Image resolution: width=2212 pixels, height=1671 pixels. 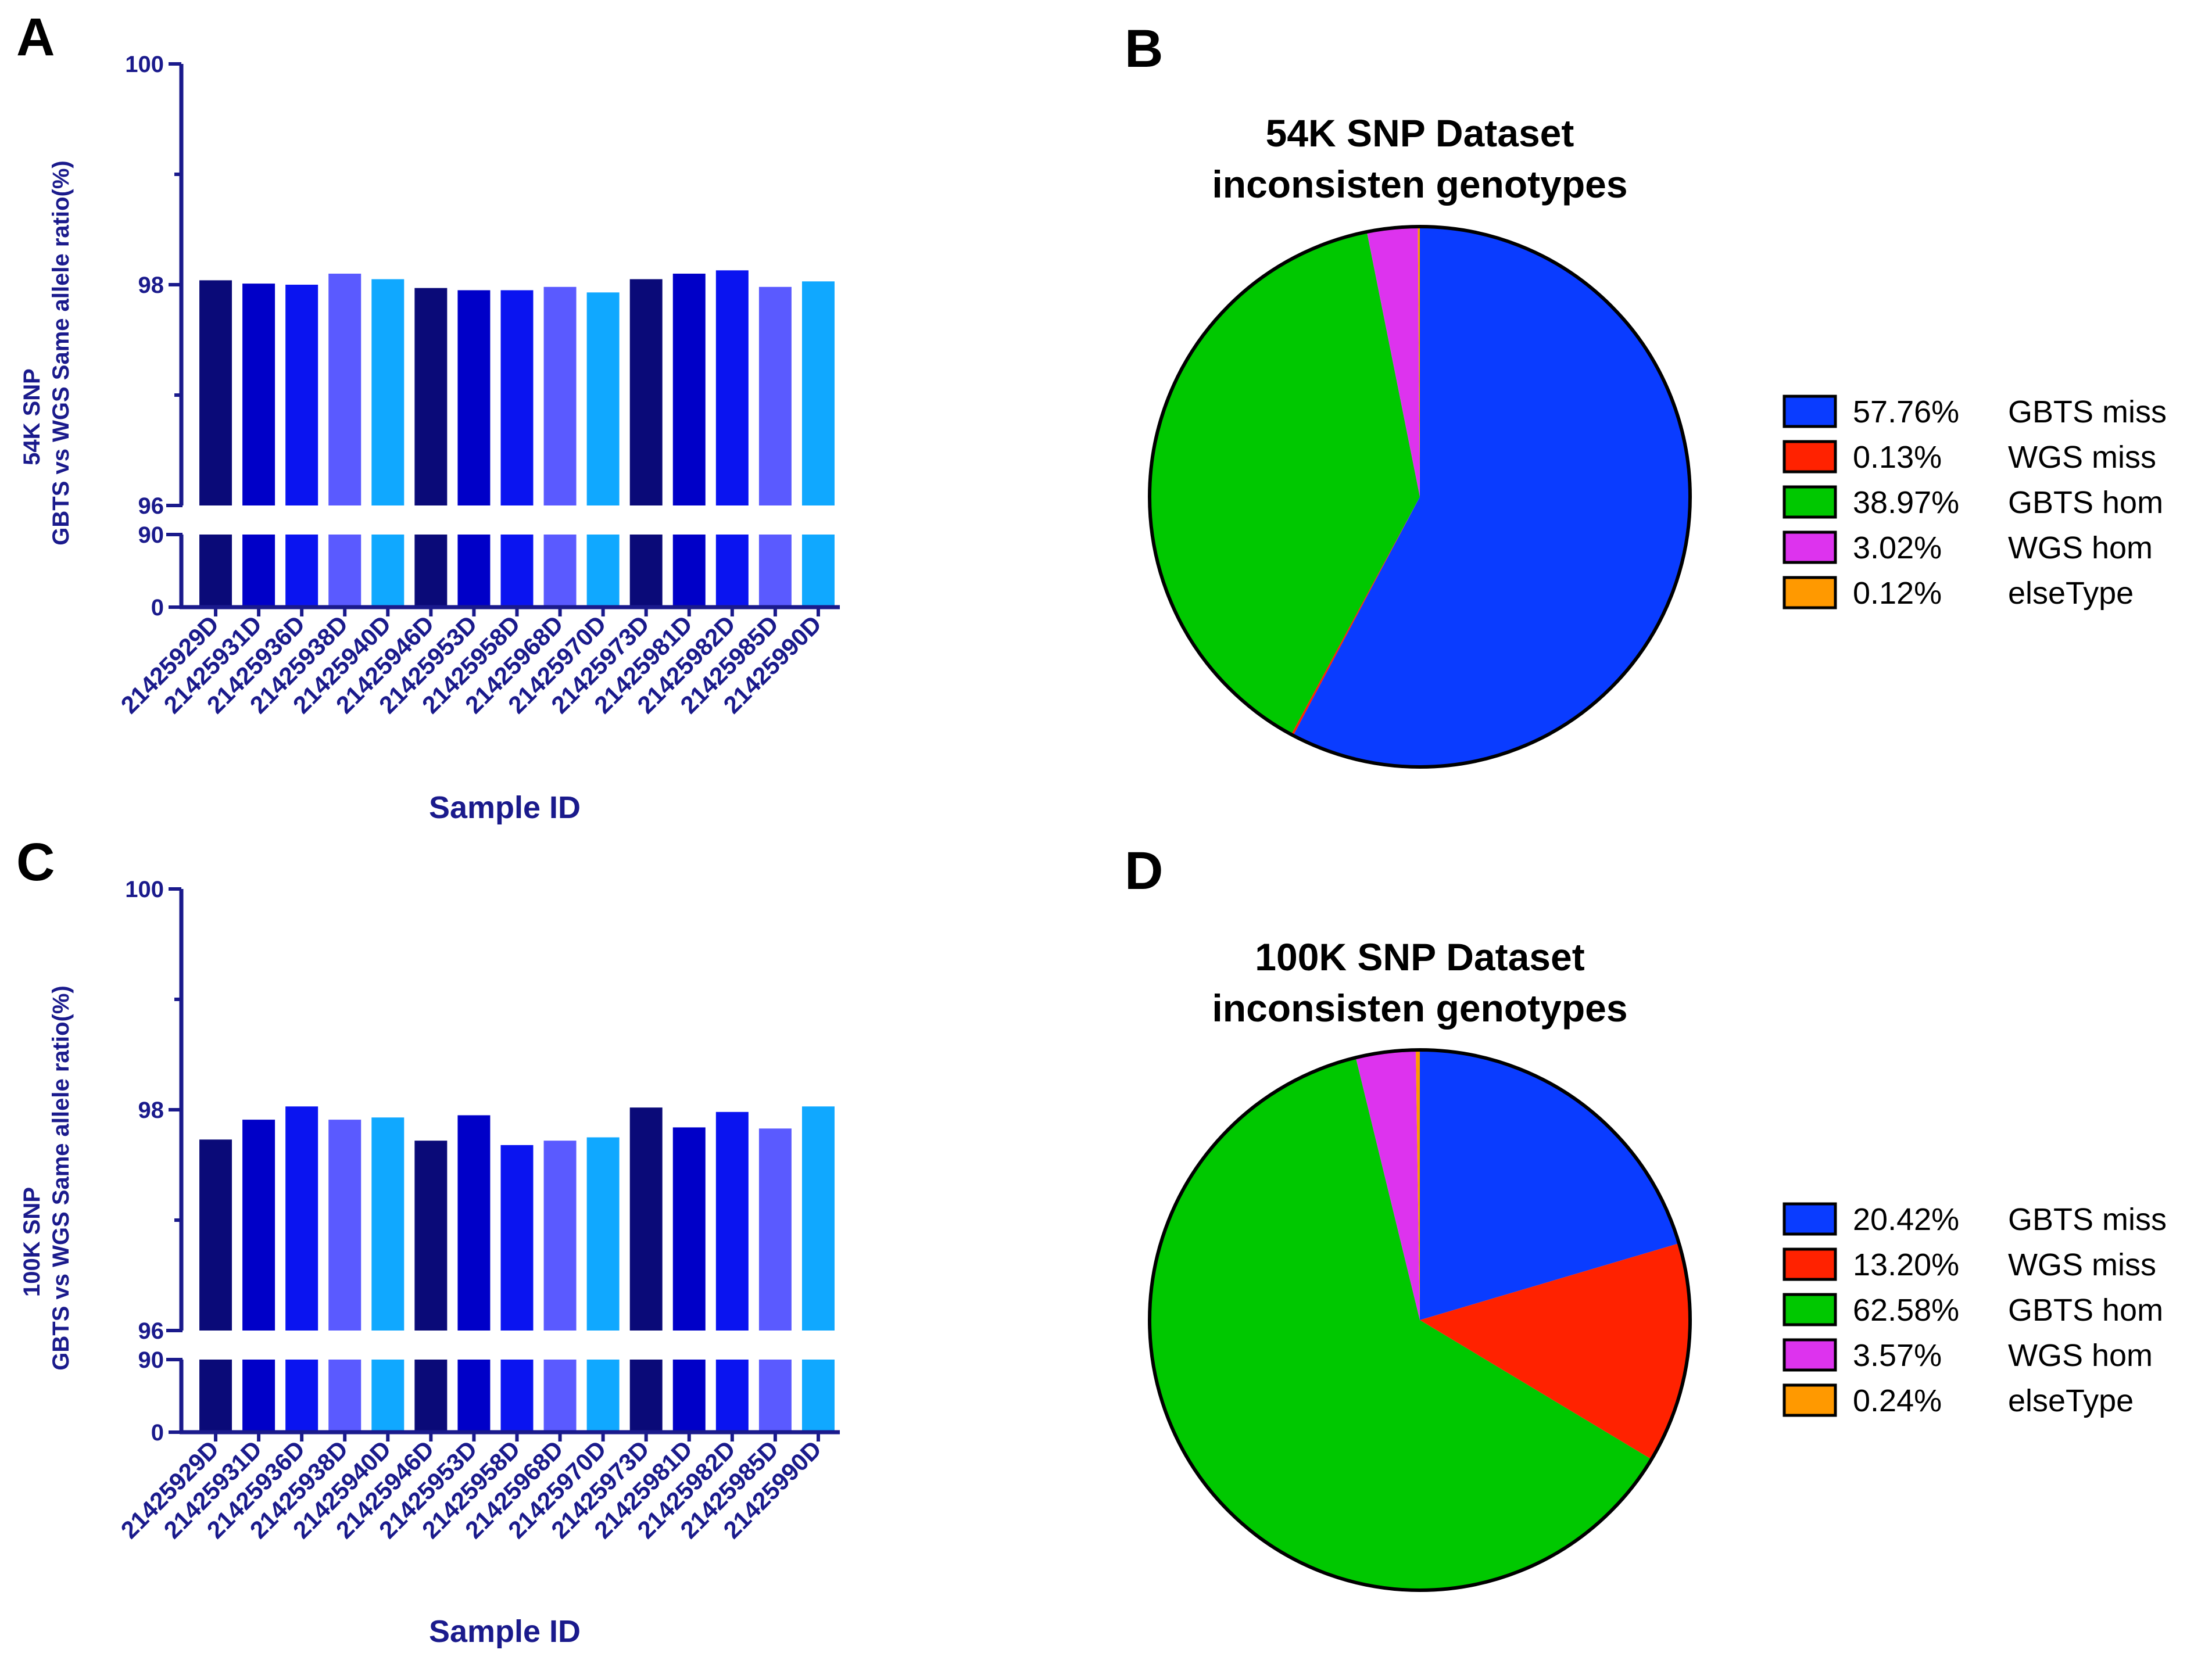 What do you see at coordinates (2085, 1310) in the screenshot?
I see `legend-label: GBTS hom` at bounding box center [2085, 1310].